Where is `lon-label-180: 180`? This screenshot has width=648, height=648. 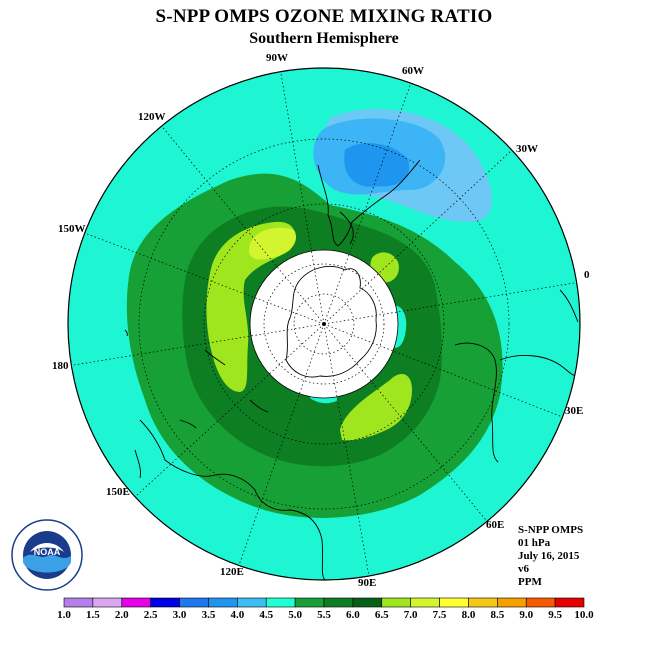
lon-label-180: 180 is located at coordinates (60, 366).